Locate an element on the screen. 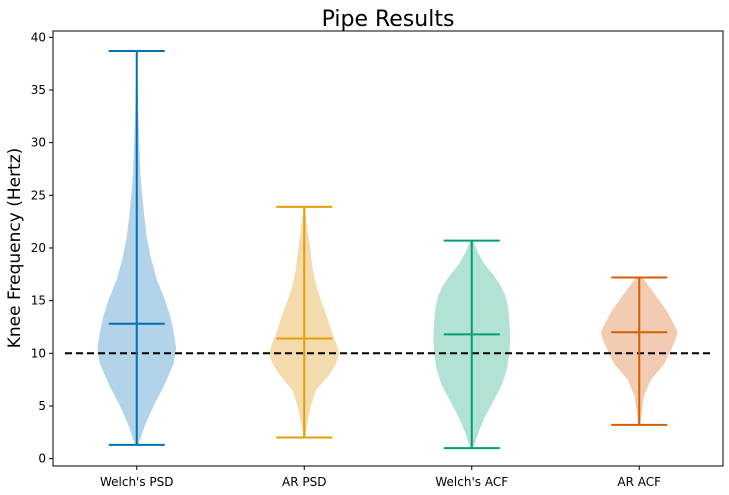 The image size is (729, 495). y-tick-label: 25 is located at coordinates (38, 195).